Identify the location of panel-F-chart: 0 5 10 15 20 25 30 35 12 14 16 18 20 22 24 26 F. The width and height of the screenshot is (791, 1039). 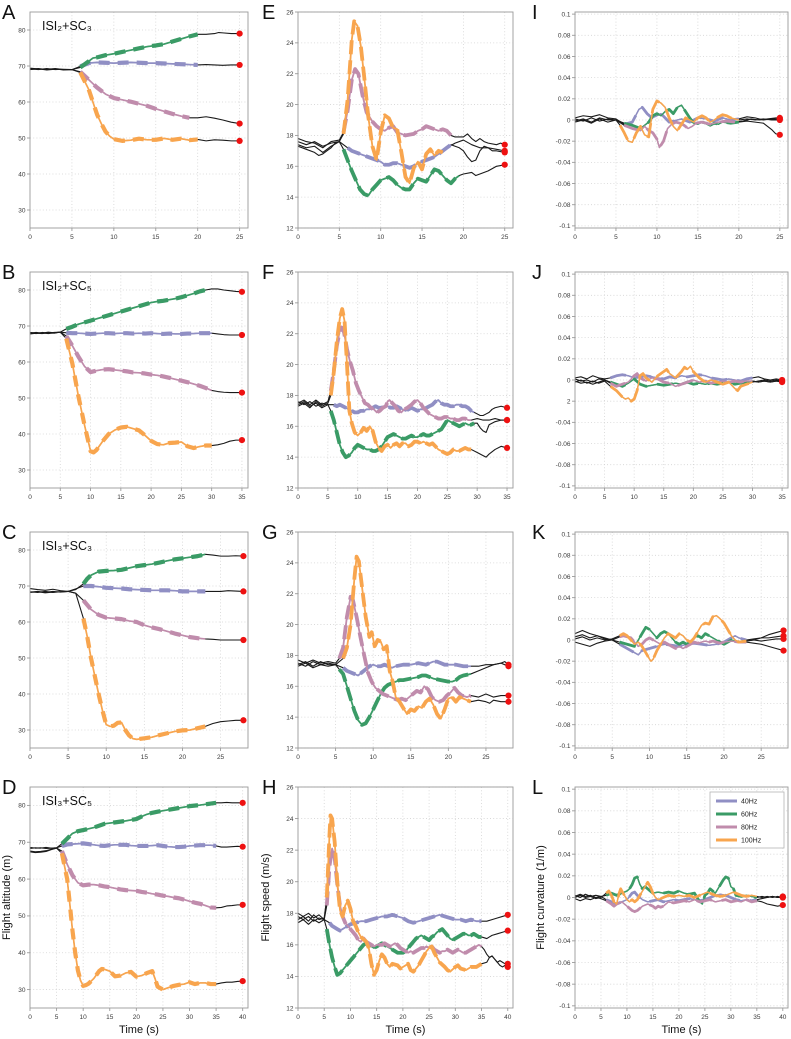
(388, 381).